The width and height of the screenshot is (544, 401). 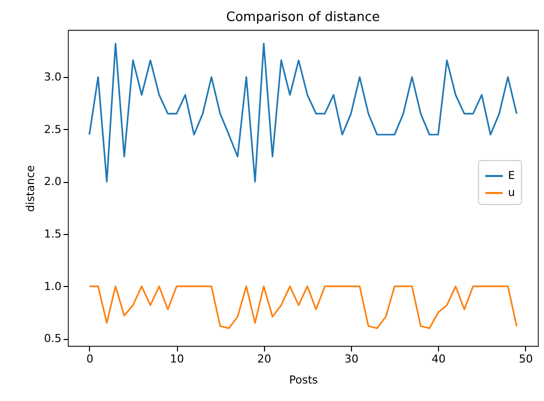 I want to click on y-tick-label: 1.5, so click(x=53, y=234).